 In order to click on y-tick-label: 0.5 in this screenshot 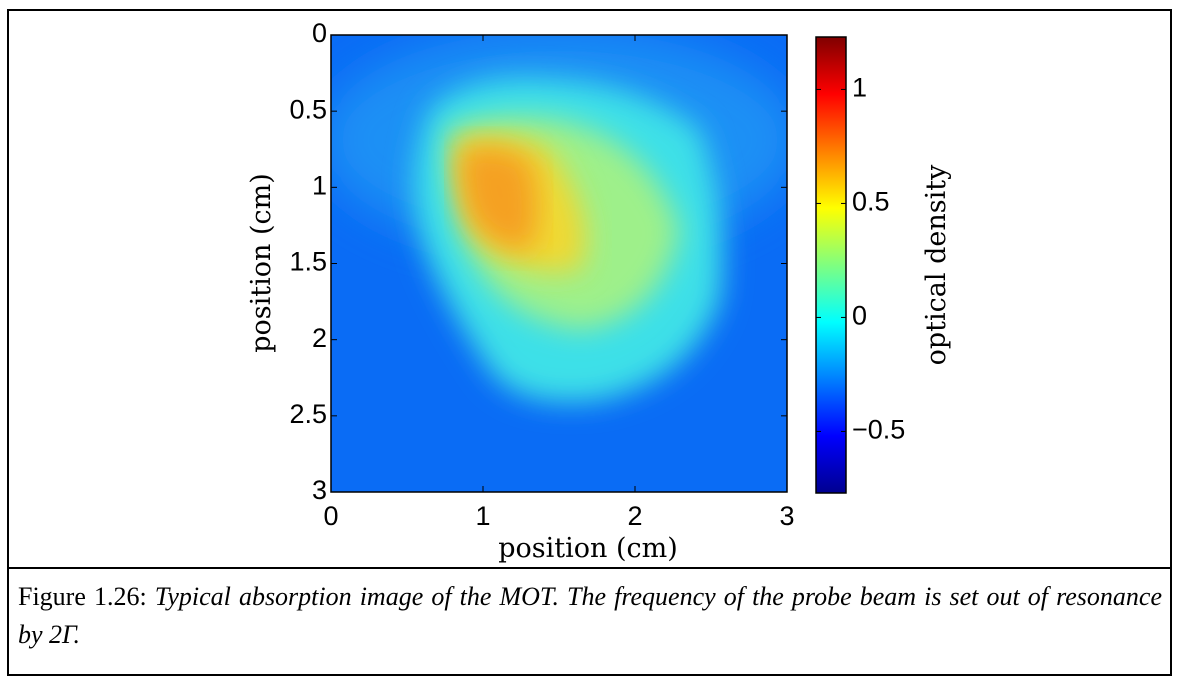, I will do `click(308, 109)`.